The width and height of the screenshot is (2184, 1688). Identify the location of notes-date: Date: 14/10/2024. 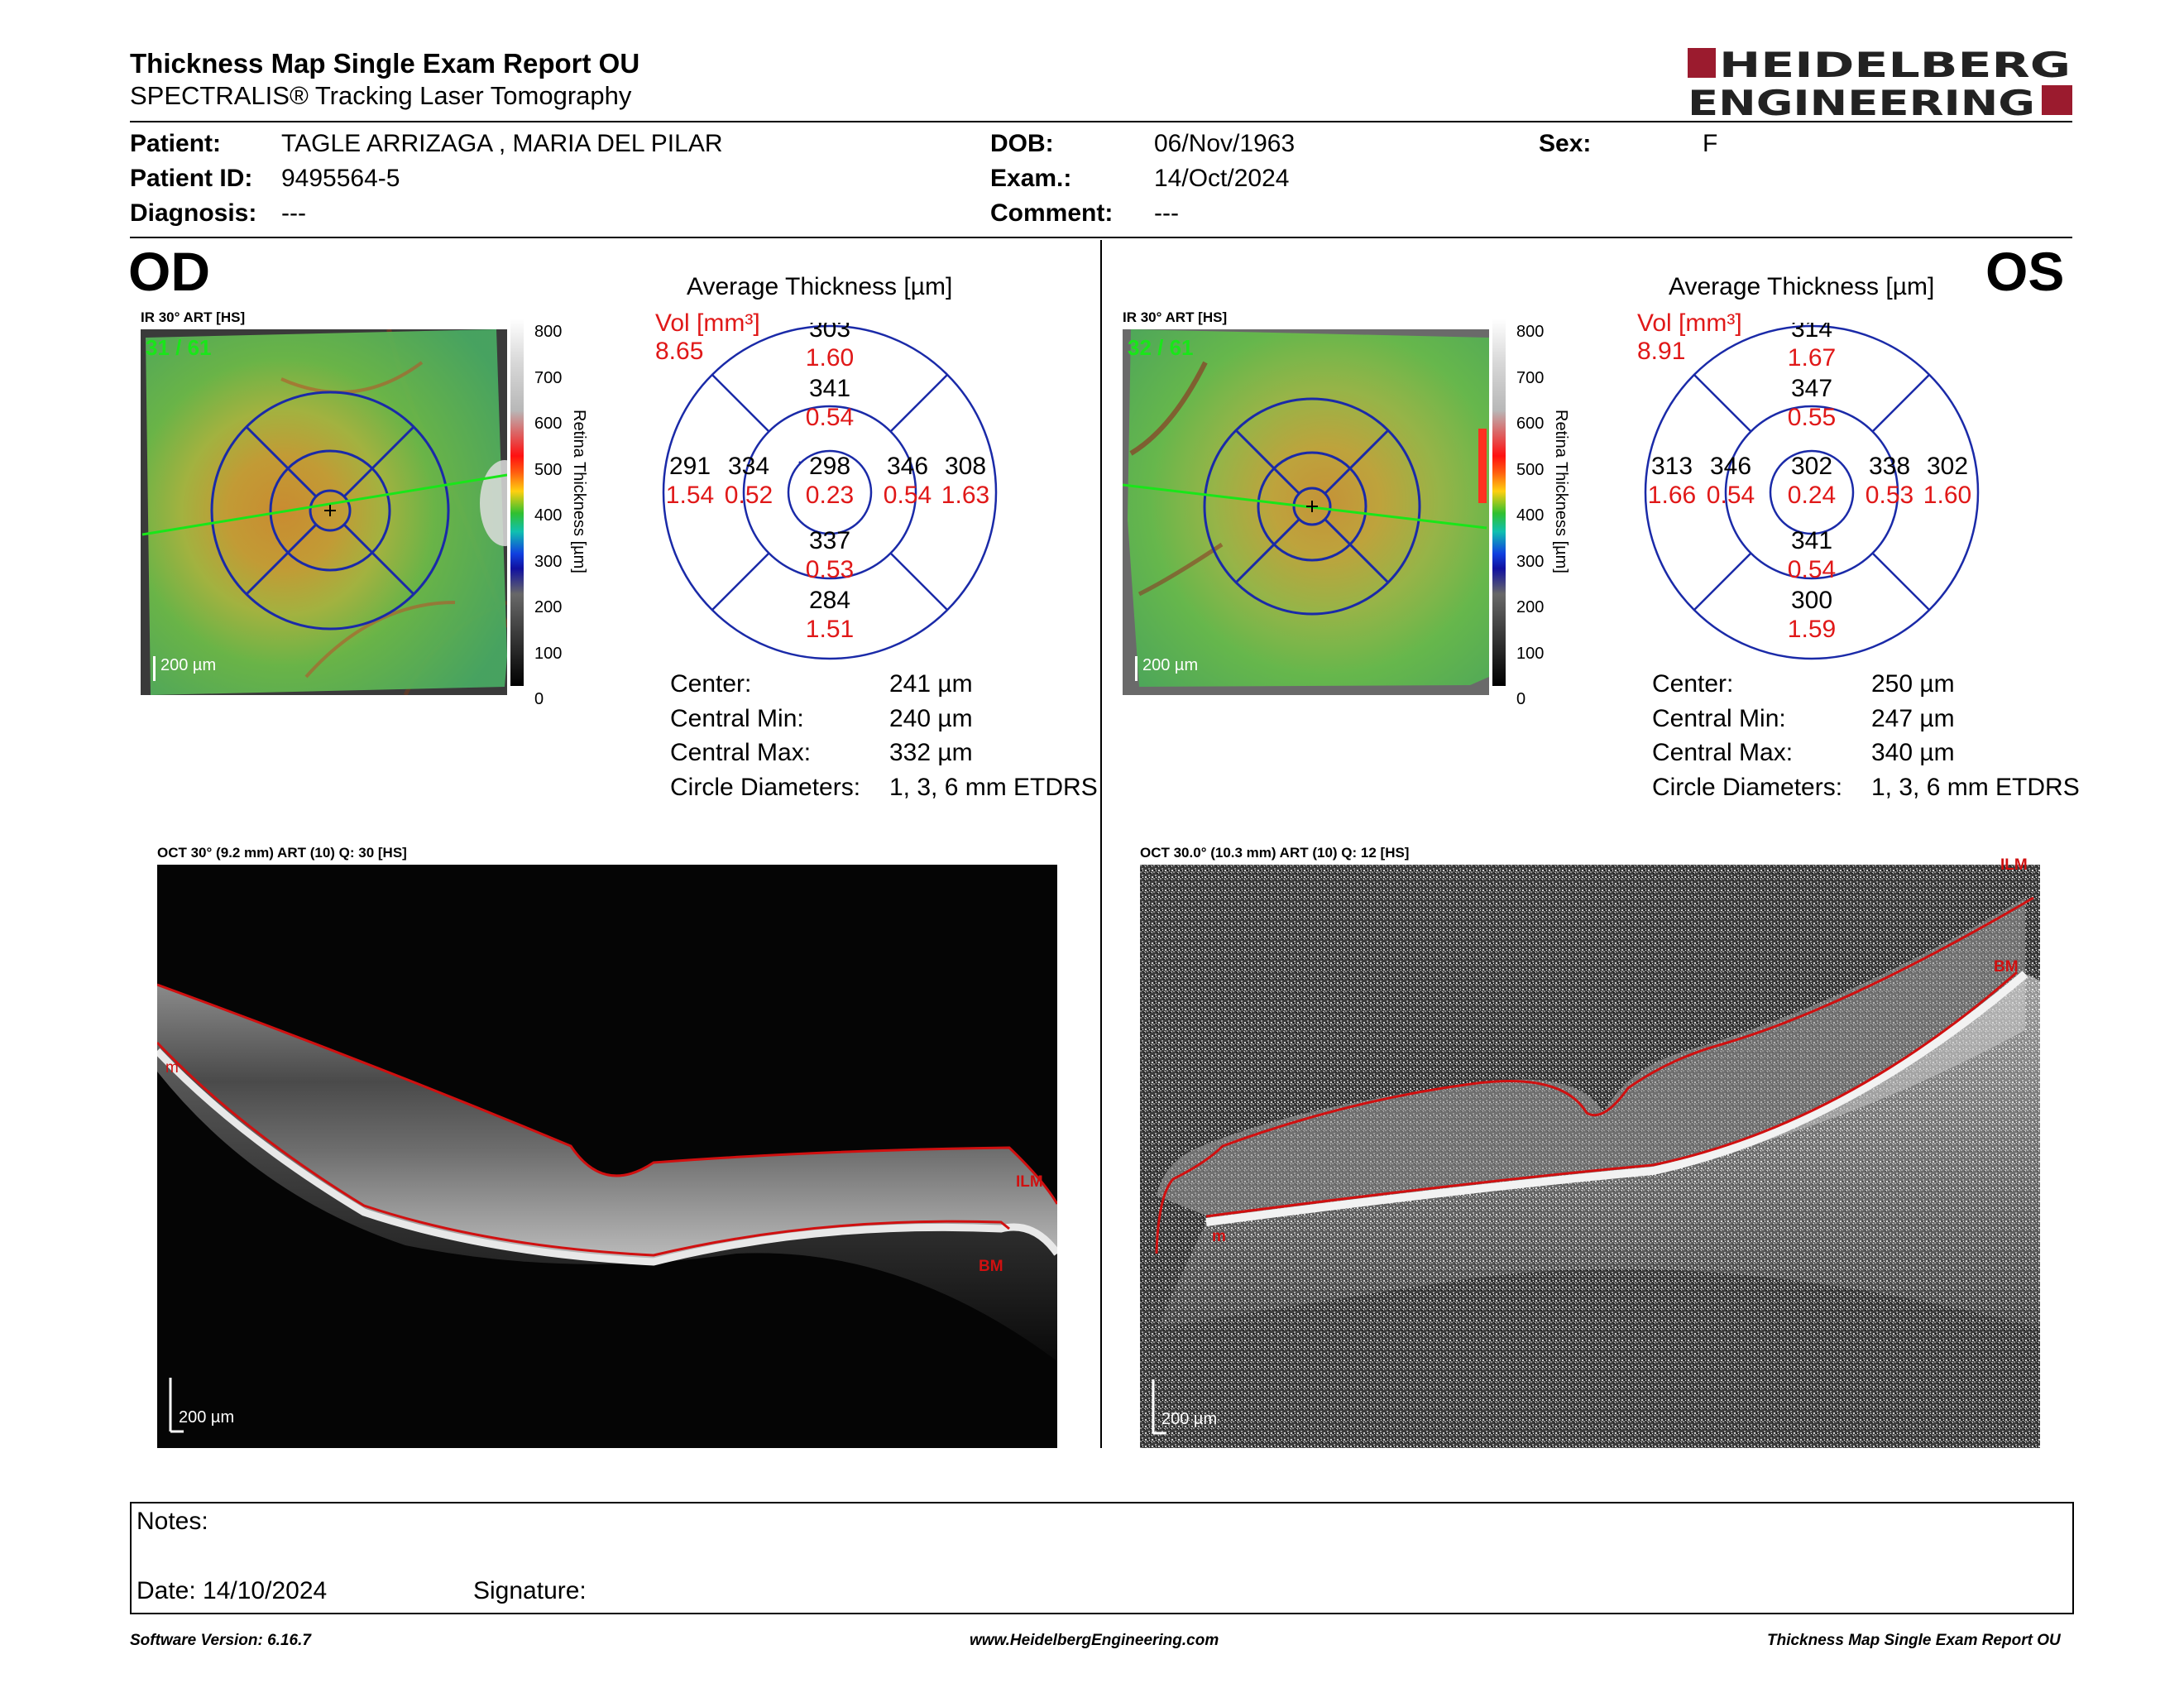
(232, 1590).